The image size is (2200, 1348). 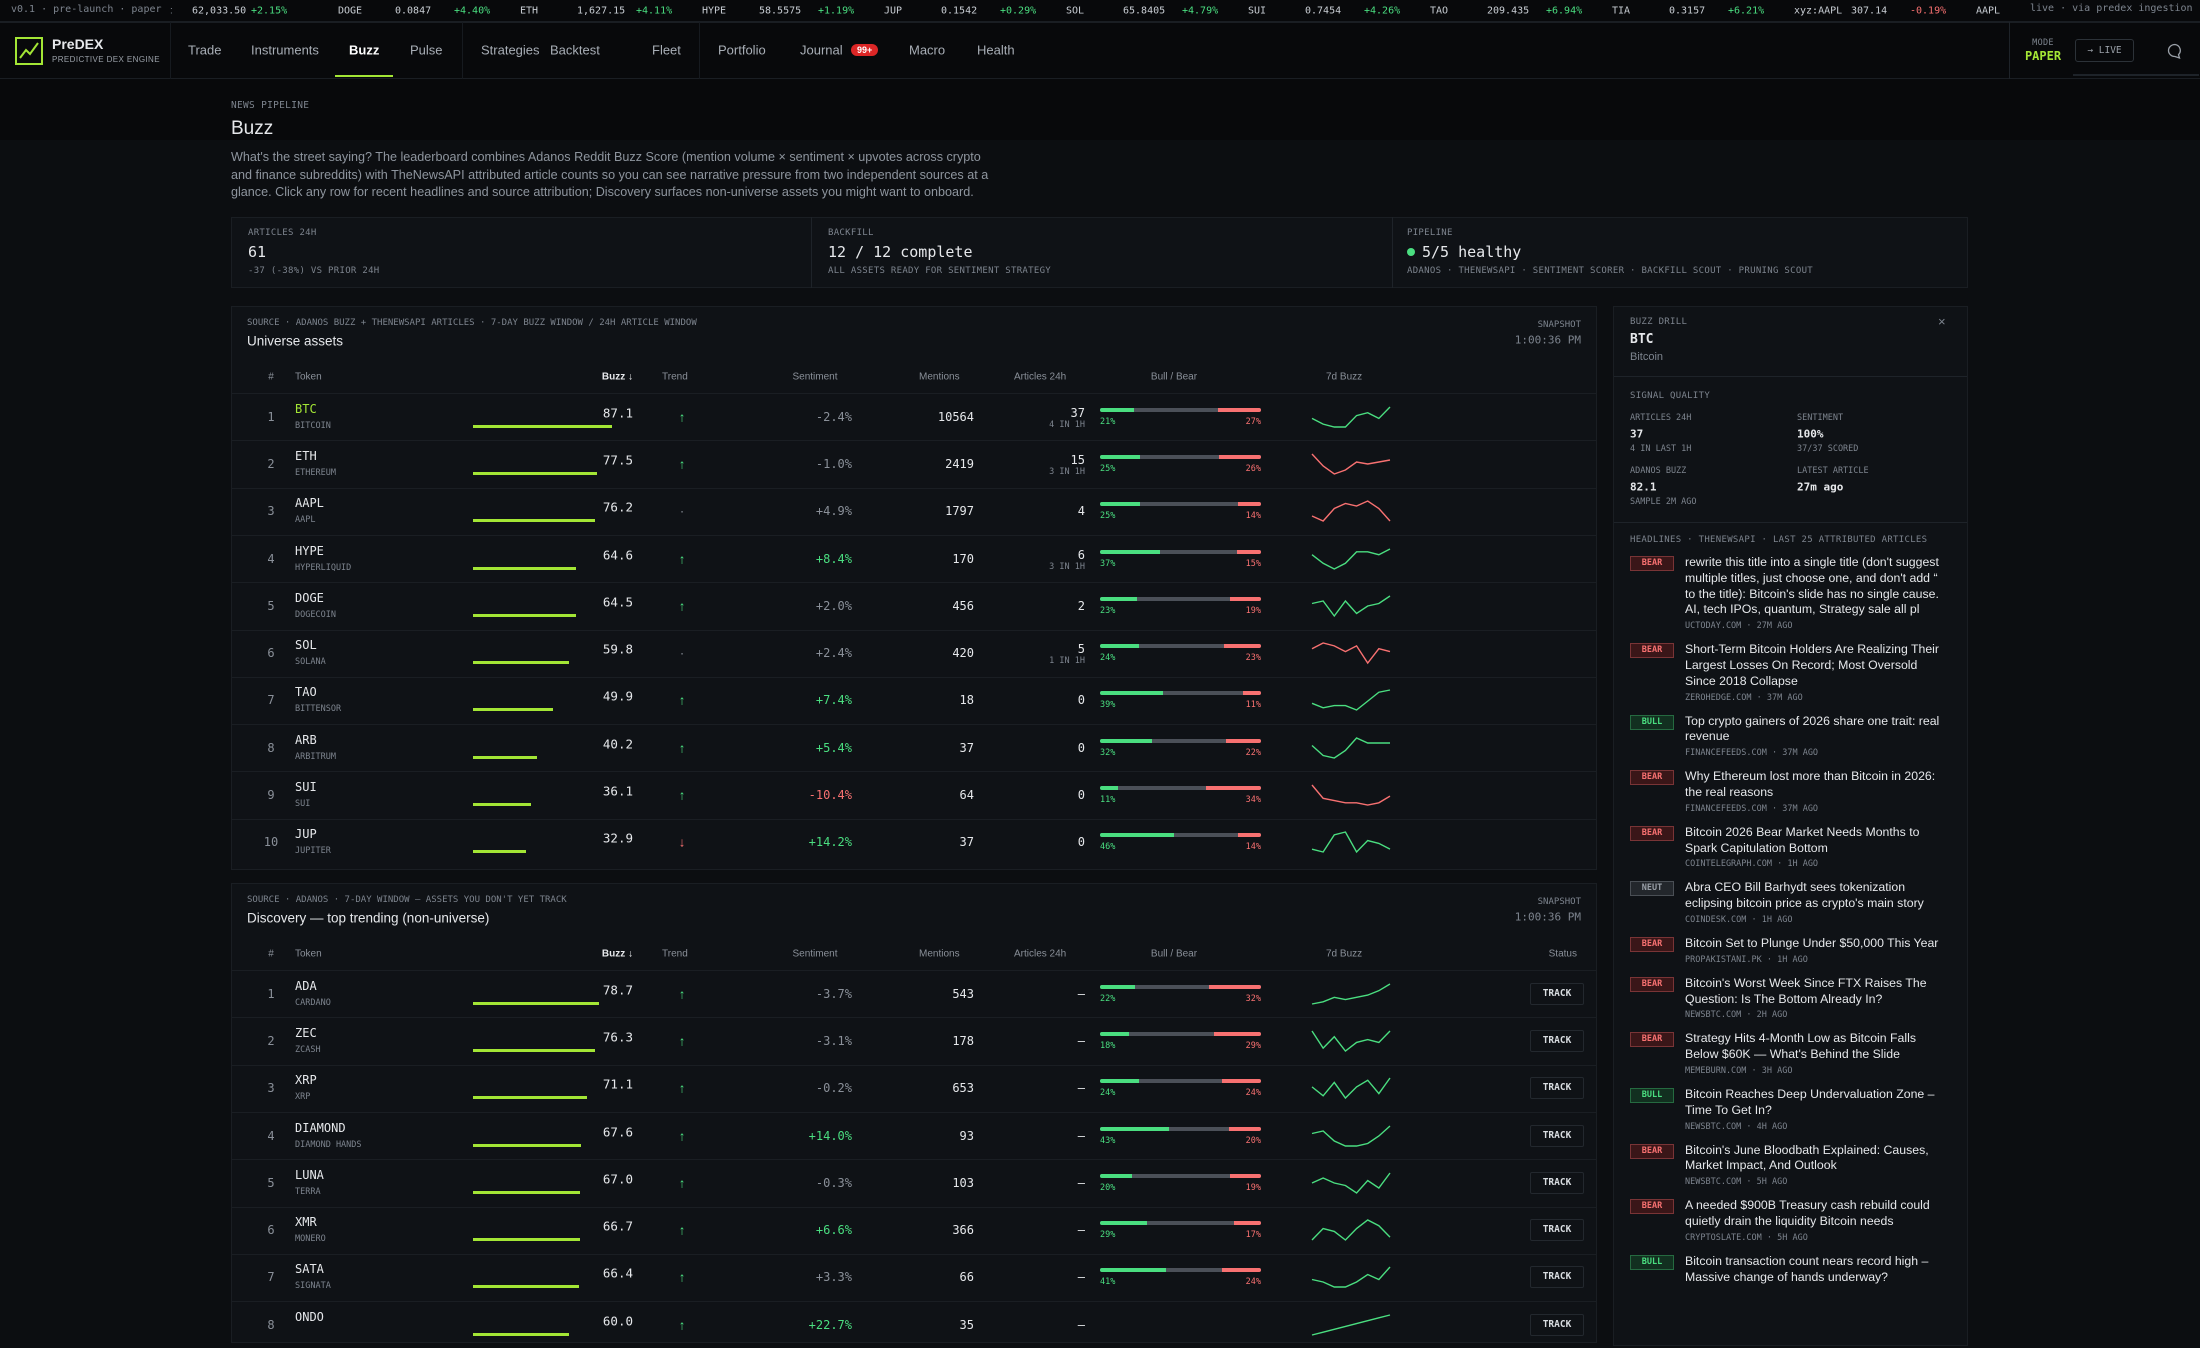 I want to click on sparkline, so click(x=1351, y=1136).